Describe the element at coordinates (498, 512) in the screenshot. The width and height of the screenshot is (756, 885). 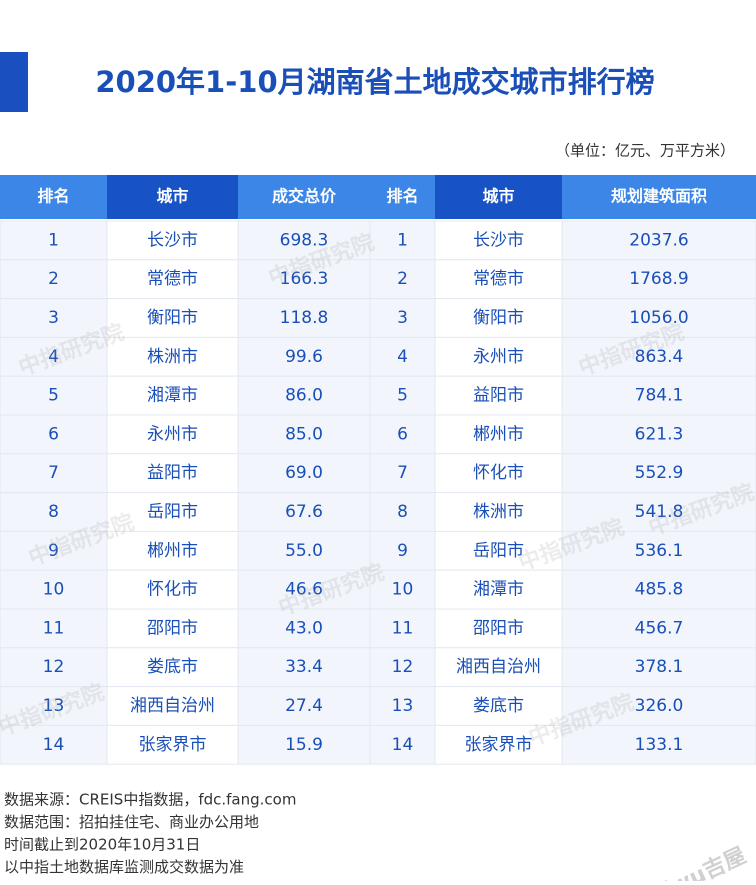
I see `cell-text: 株洲市` at that location.